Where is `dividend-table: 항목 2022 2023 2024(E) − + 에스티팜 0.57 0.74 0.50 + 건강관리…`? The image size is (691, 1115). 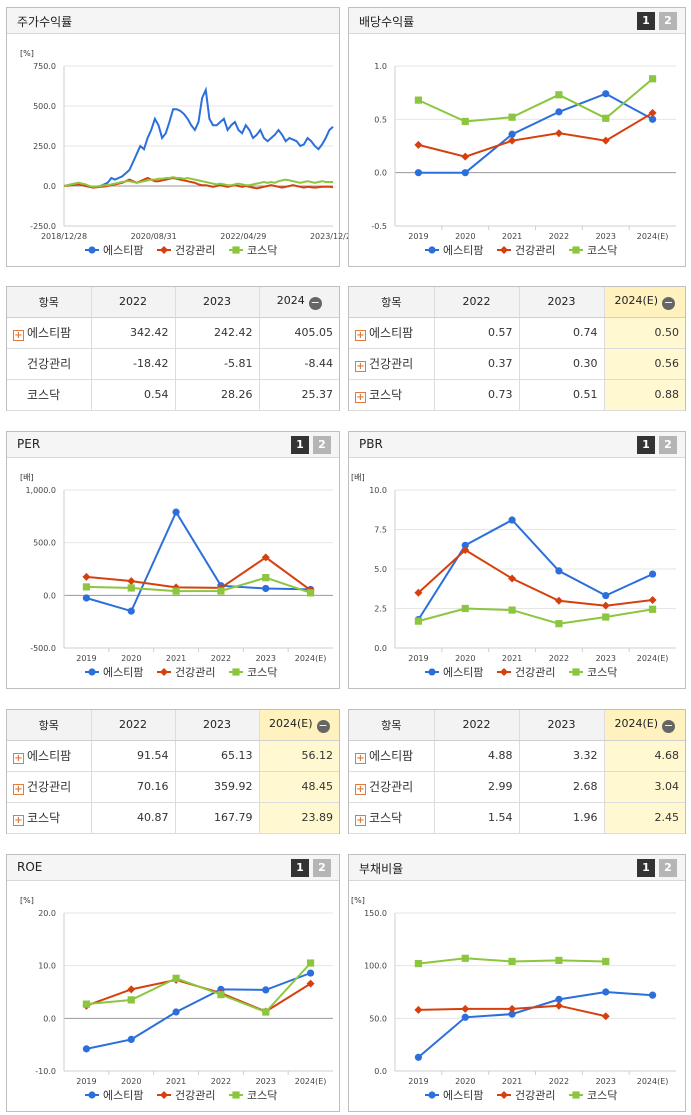
dividend-table: 항목 2022 2023 2024(E) − + 에스티팜 0.57 0.74 0.50 + 건강관리… is located at coordinates (517, 349).